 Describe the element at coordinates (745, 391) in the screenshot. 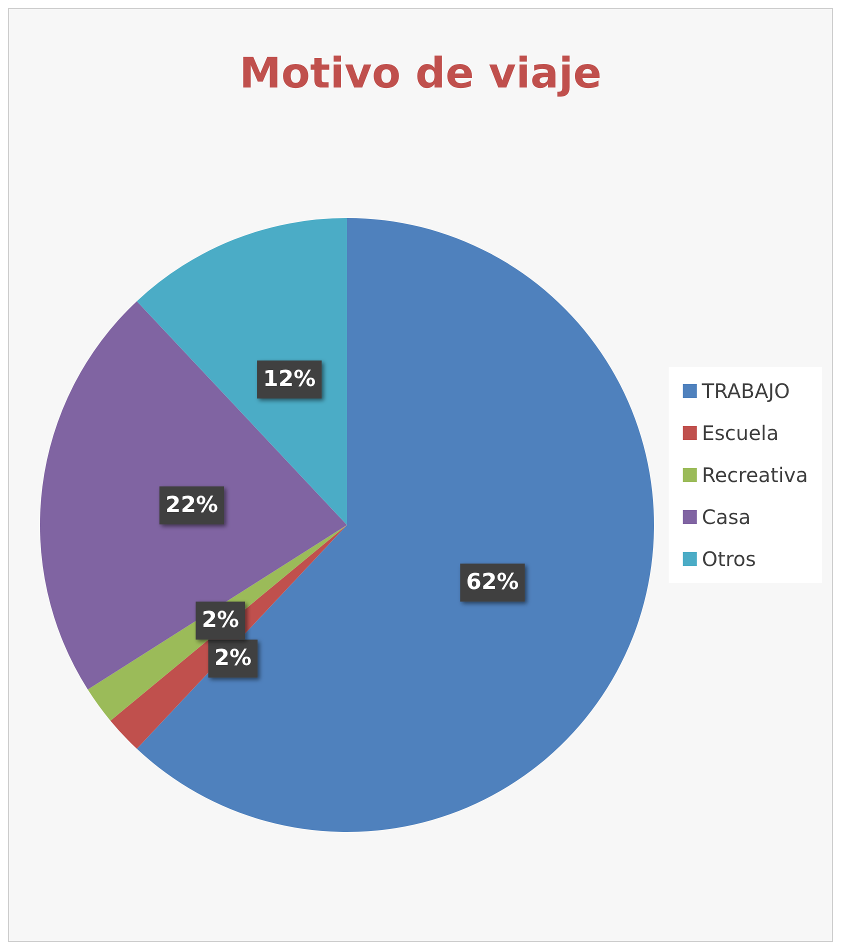

I see `legend-label: TRABAJO` at that location.